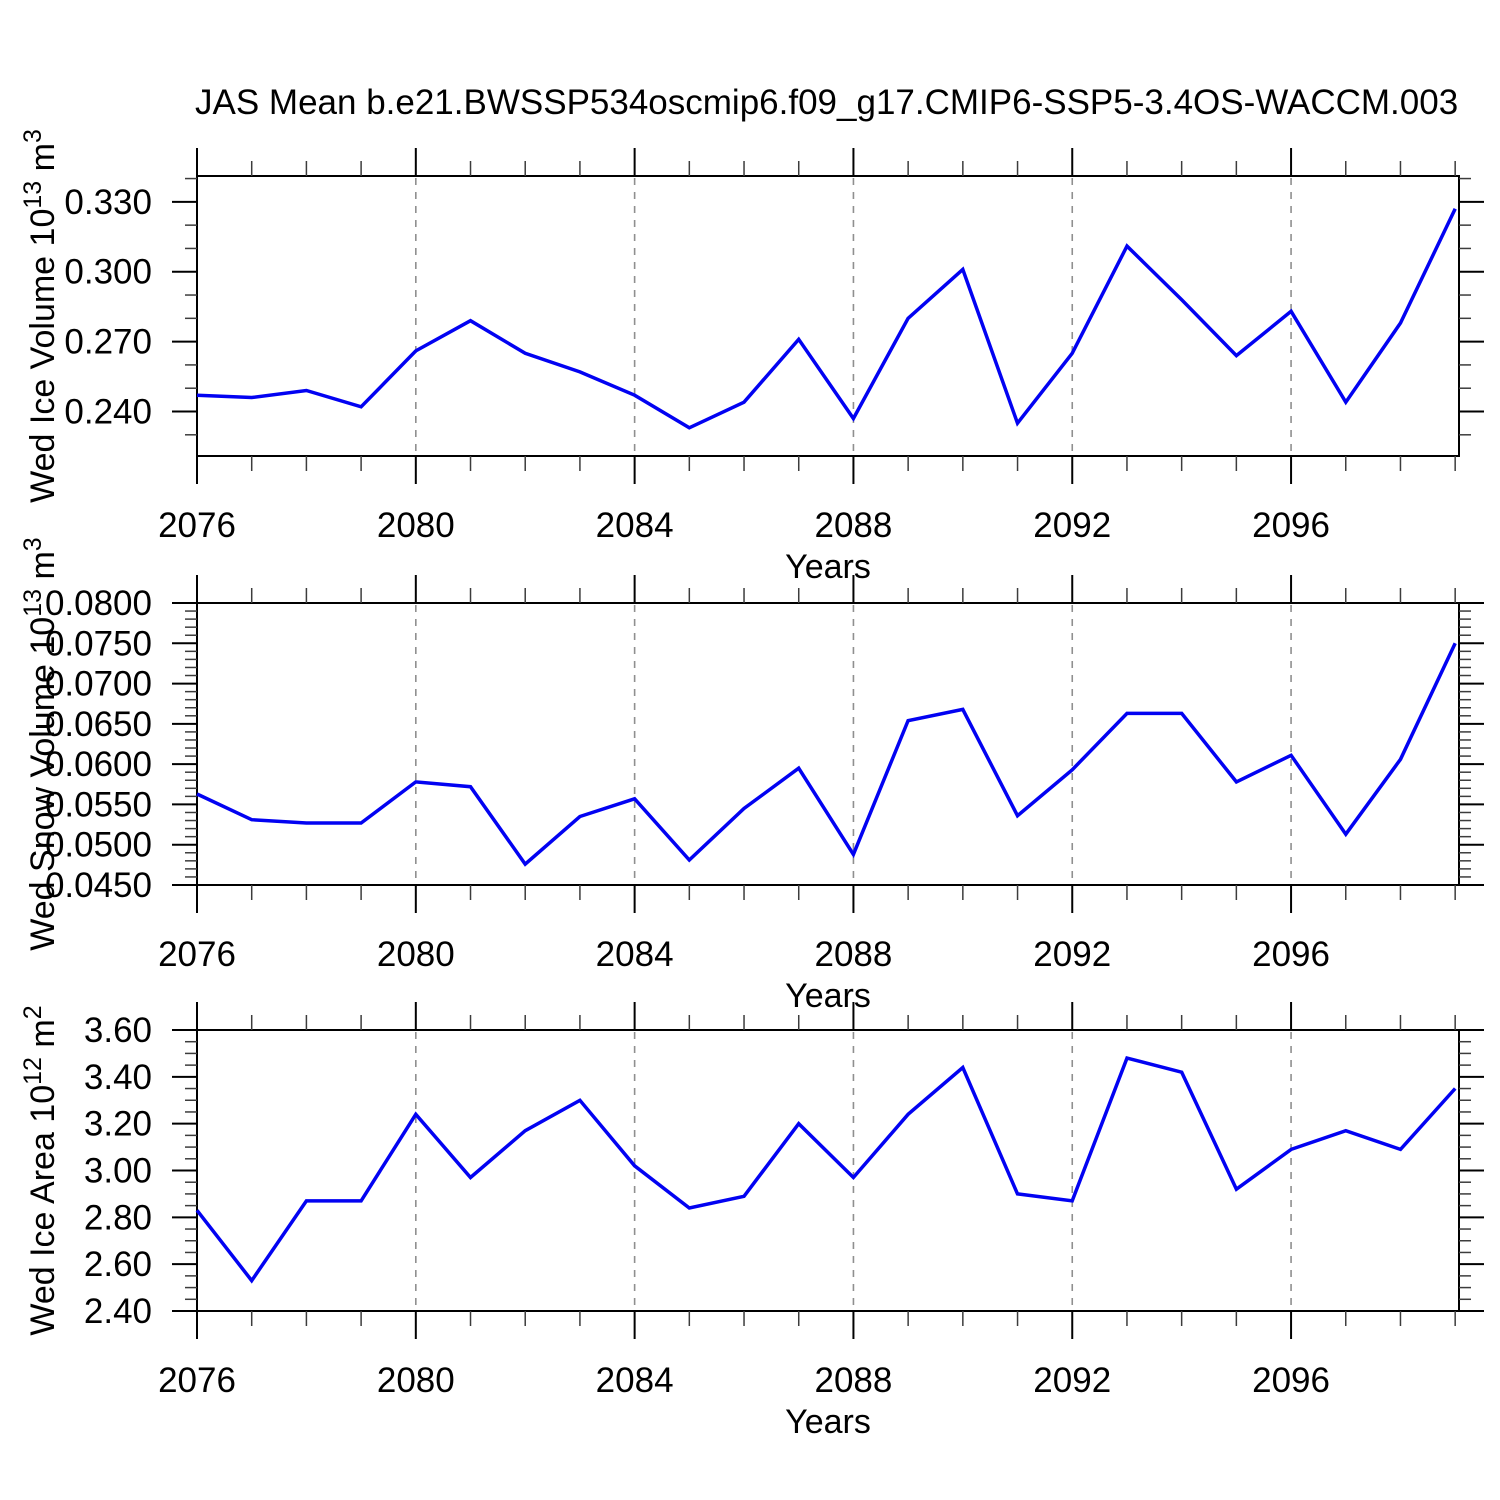 This screenshot has height=1500, width=1500. What do you see at coordinates (118, 1217) in the screenshot?
I see `y-tick-label: 2.80` at bounding box center [118, 1217].